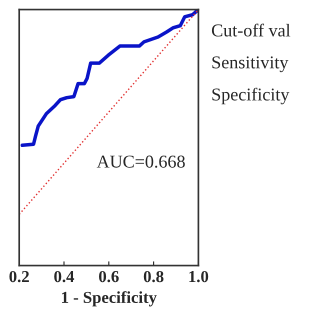 This screenshot has width=320, height=320. Describe the element at coordinates (109, 298) in the screenshot. I see `x-axis-title: 1 - Specificity` at that location.